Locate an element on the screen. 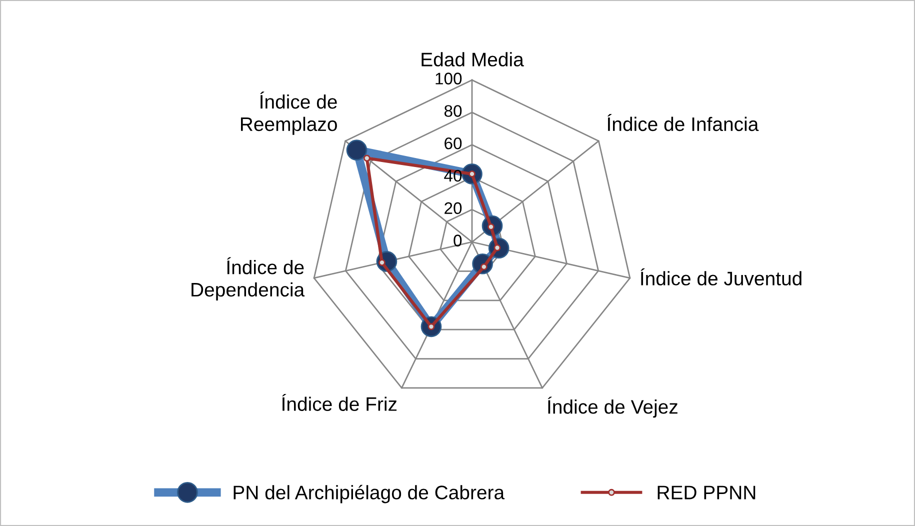  spoke-label: Edad Media is located at coordinates (473, 59).